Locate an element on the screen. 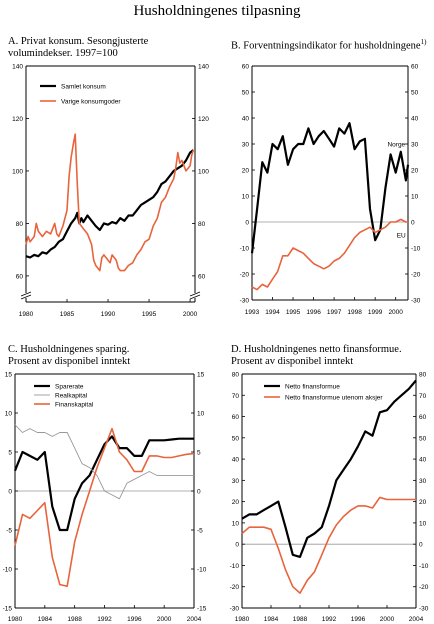  series-line-varige-konsumgoder is located at coordinates (110, 202).